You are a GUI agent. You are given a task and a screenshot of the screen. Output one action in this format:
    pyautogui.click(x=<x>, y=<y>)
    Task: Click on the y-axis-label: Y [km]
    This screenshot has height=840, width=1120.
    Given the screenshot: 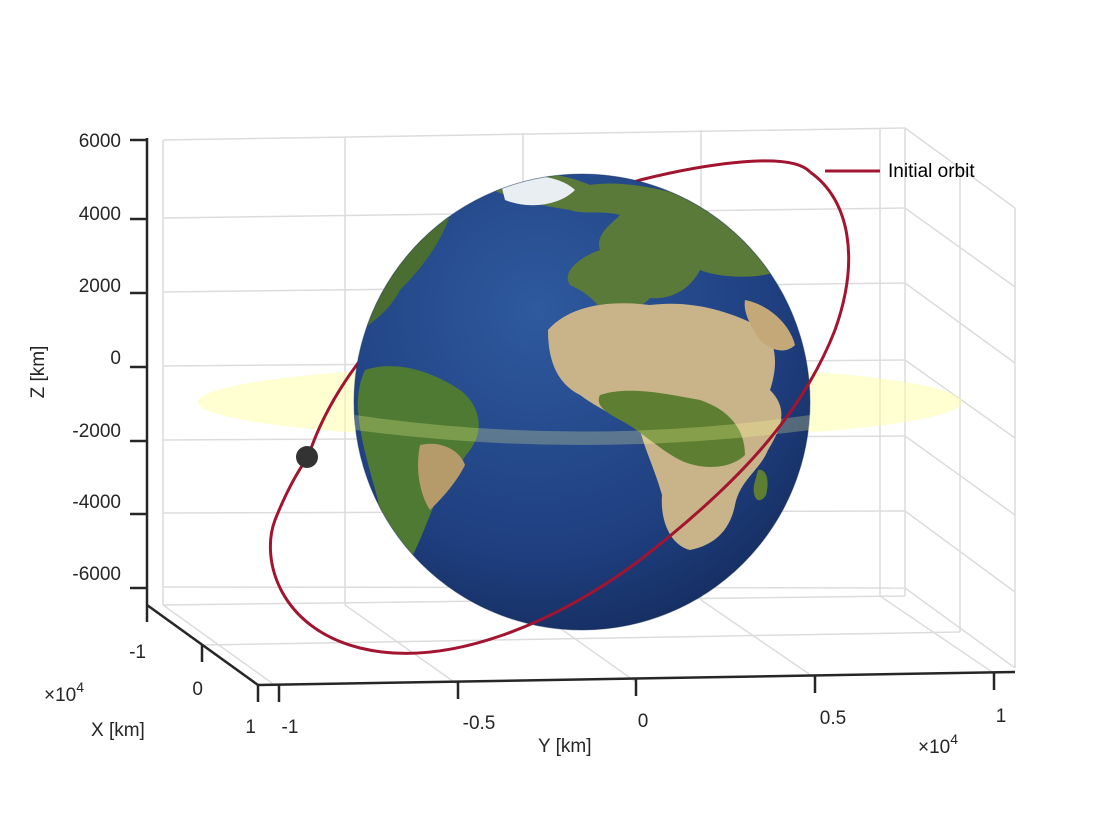 What is the action you would take?
    pyautogui.click(x=565, y=746)
    